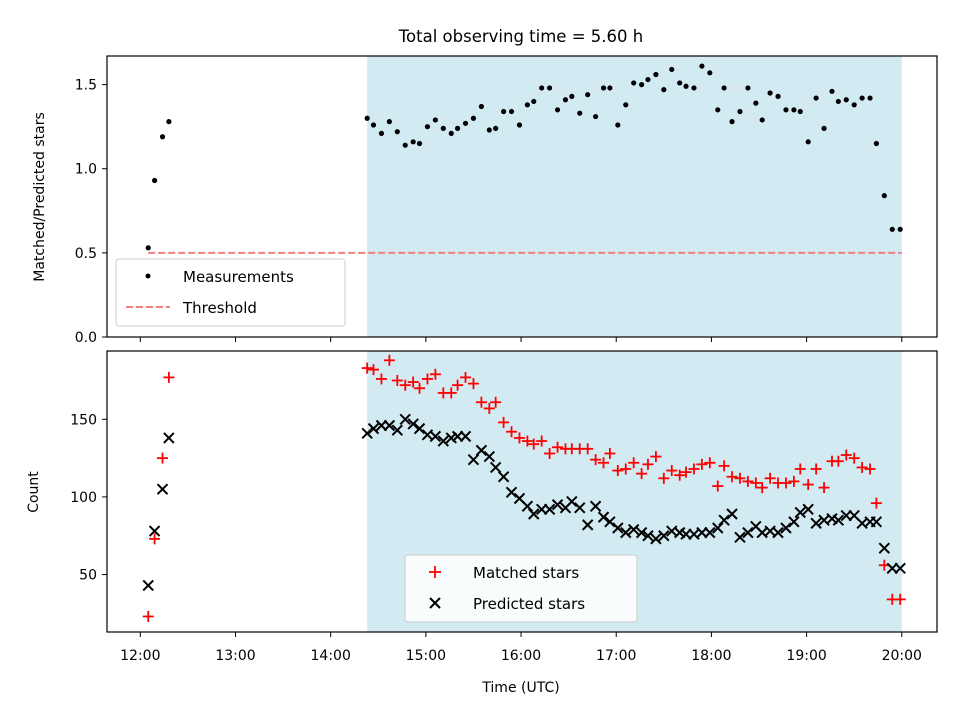 The image size is (960, 720). Describe the element at coordinates (40, 197) in the screenshot. I see `top-y-axis-label: Matched/Predicted stars` at that location.